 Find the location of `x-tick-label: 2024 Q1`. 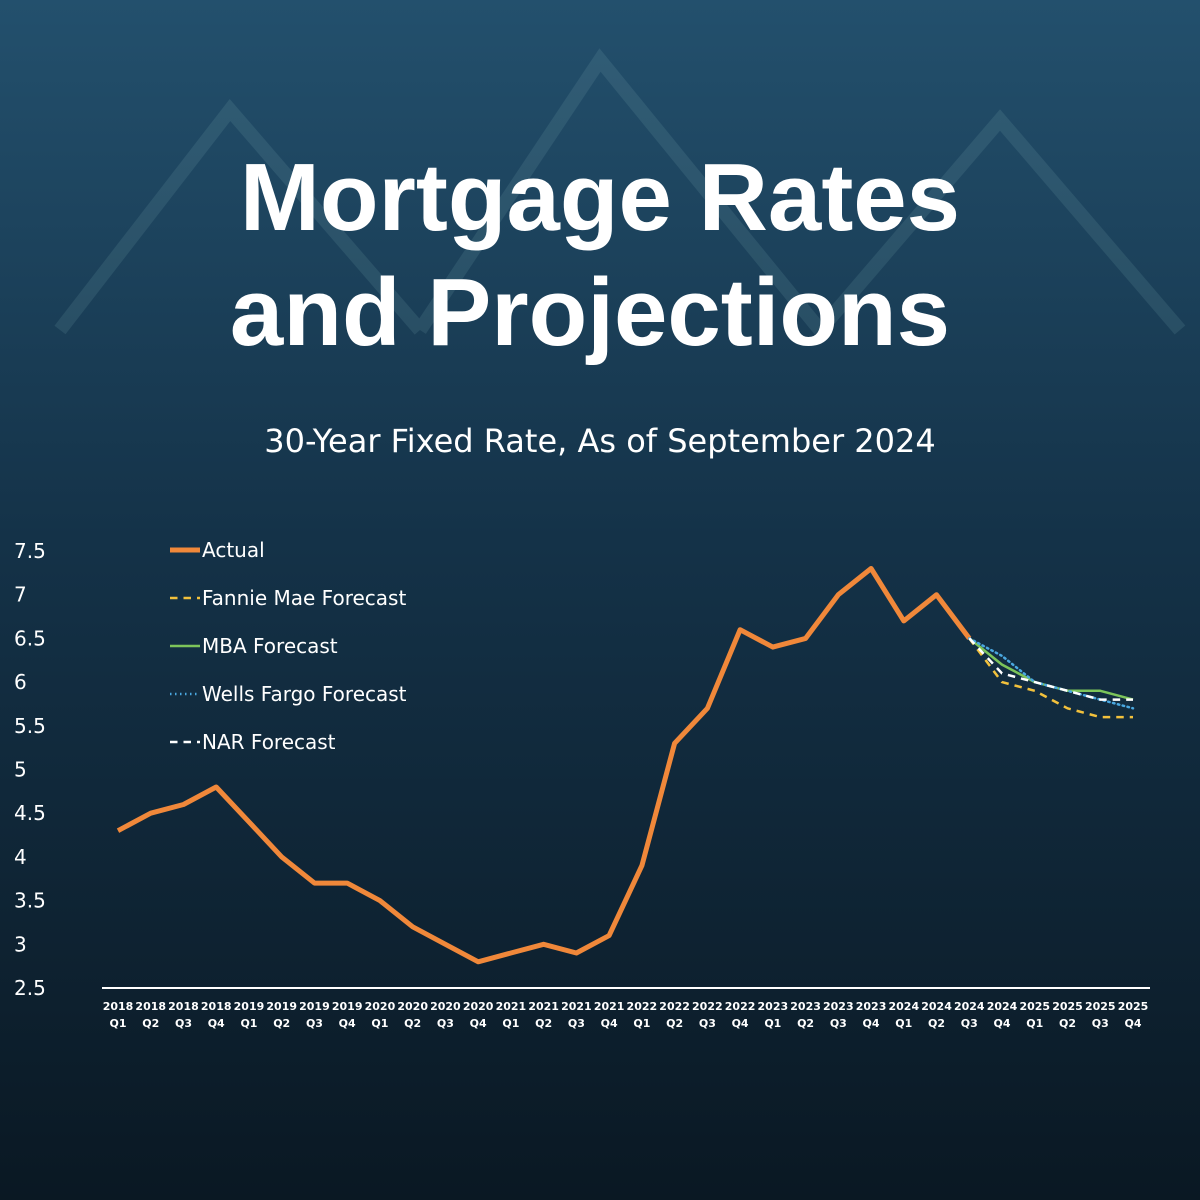

x-tick-label: 2024 Q1 is located at coordinates (903, 1015).